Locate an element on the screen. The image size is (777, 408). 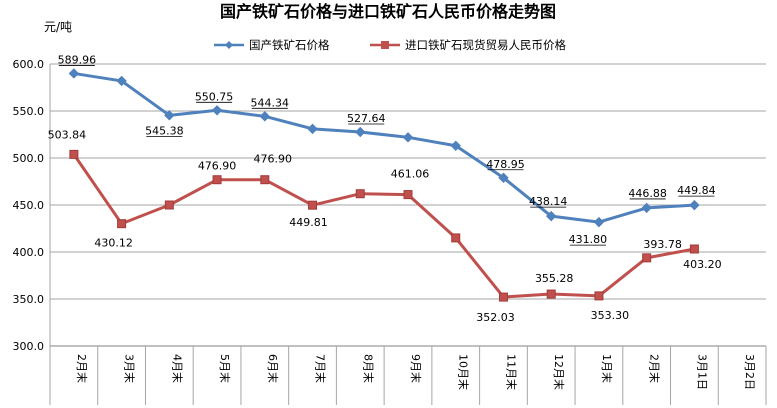
x-tick-label: 9月末 is located at coordinates (416, 368).